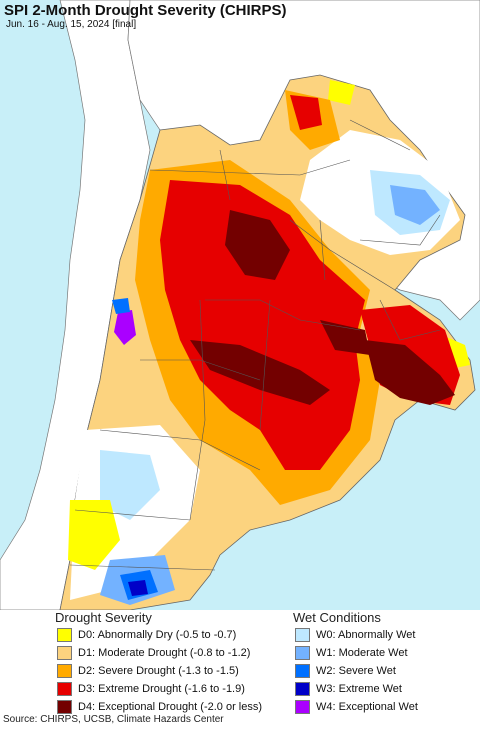  Describe the element at coordinates (158, 670) in the screenshot. I see `legend-label-d2: D2: Severe Drought (-1.3 to -1.5)` at that location.